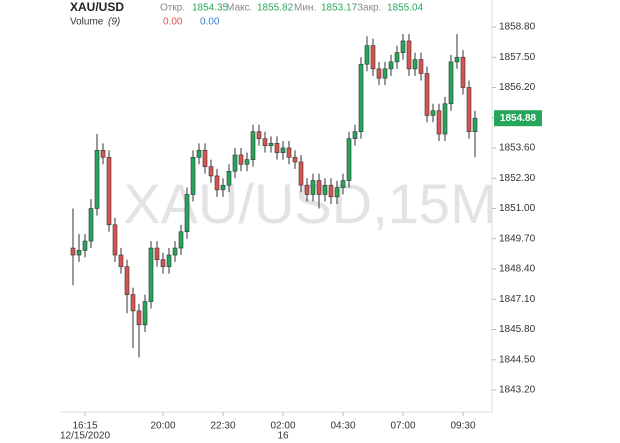 This screenshot has width=620, height=443. Describe the element at coordinates (517, 87) in the screenshot. I see `y-tick-label: 1856.20` at that location.